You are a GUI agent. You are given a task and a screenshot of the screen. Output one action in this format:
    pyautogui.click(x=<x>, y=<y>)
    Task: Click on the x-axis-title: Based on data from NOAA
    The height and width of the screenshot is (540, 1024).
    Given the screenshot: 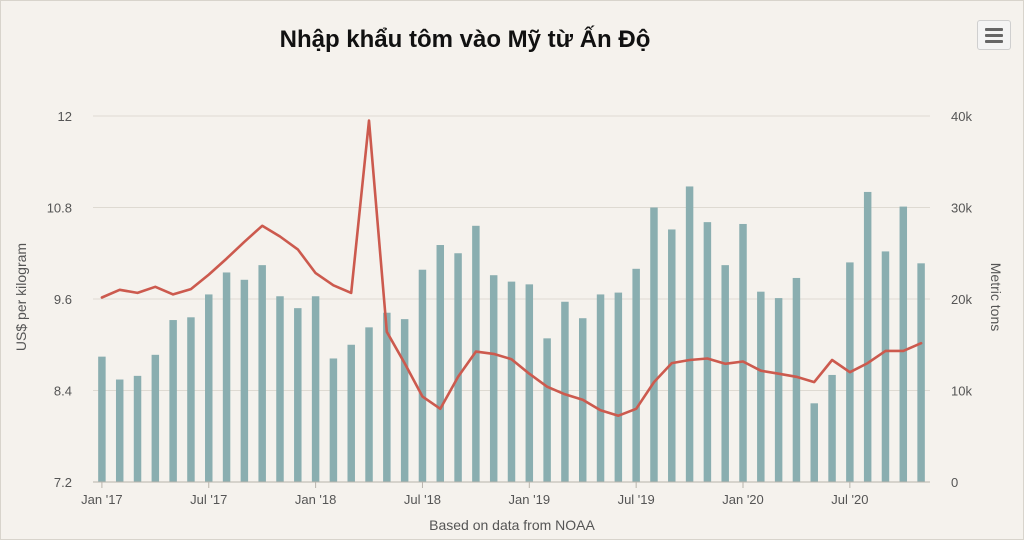 What is the action you would take?
    pyautogui.click(x=512, y=525)
    